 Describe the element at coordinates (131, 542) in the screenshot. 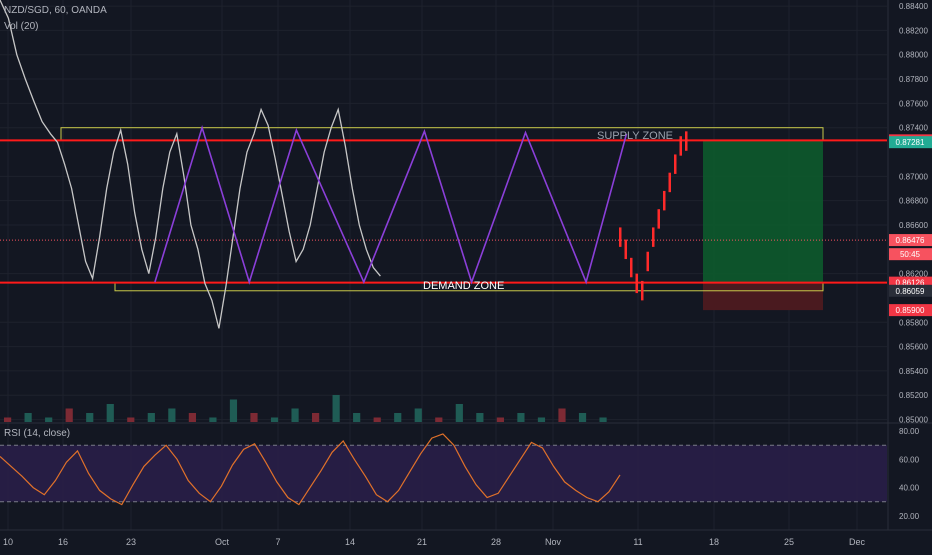

I see `x-tick-label: 23` at that location.